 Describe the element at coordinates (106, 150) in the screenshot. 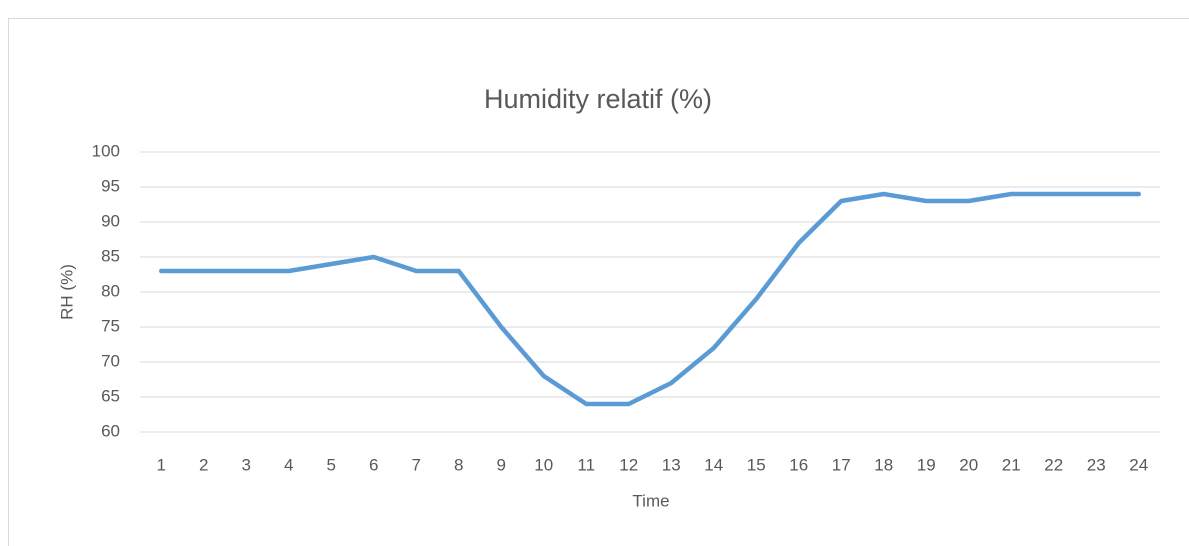

I see `y-tick-label: 100` at that location.